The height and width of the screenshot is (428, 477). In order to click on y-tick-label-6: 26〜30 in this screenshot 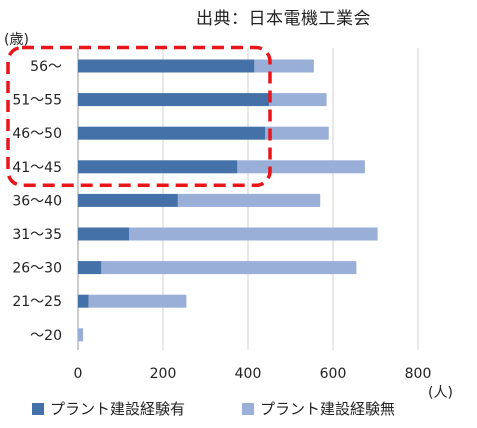, I will do `click(37, 269)`.